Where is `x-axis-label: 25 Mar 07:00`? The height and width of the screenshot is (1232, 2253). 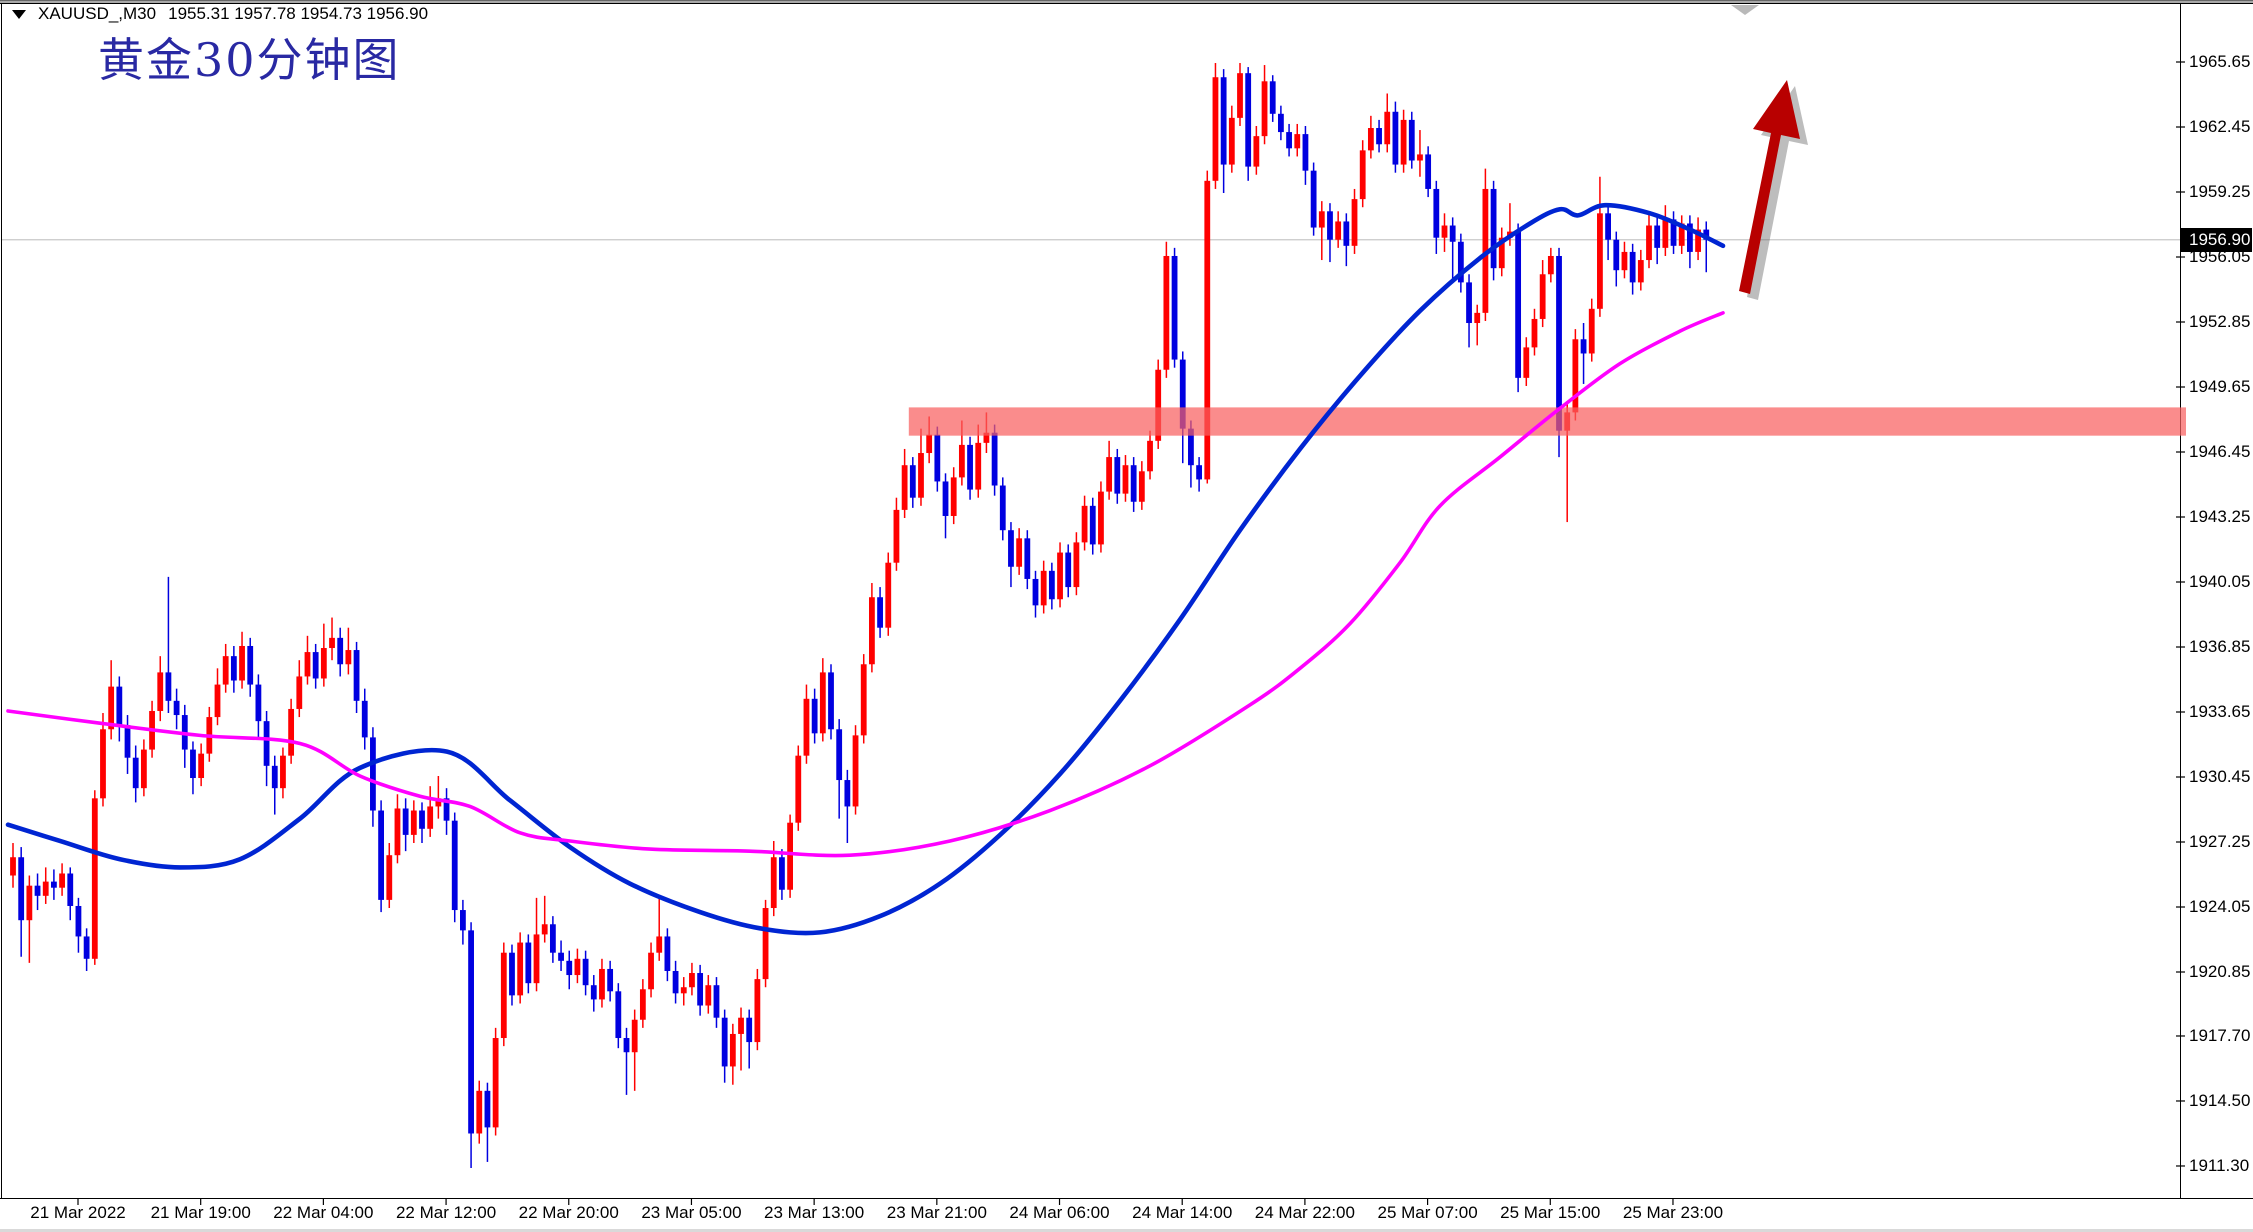
x-axis-label: 25 Mar 07:00 is located at coordinates (1427, 1212).